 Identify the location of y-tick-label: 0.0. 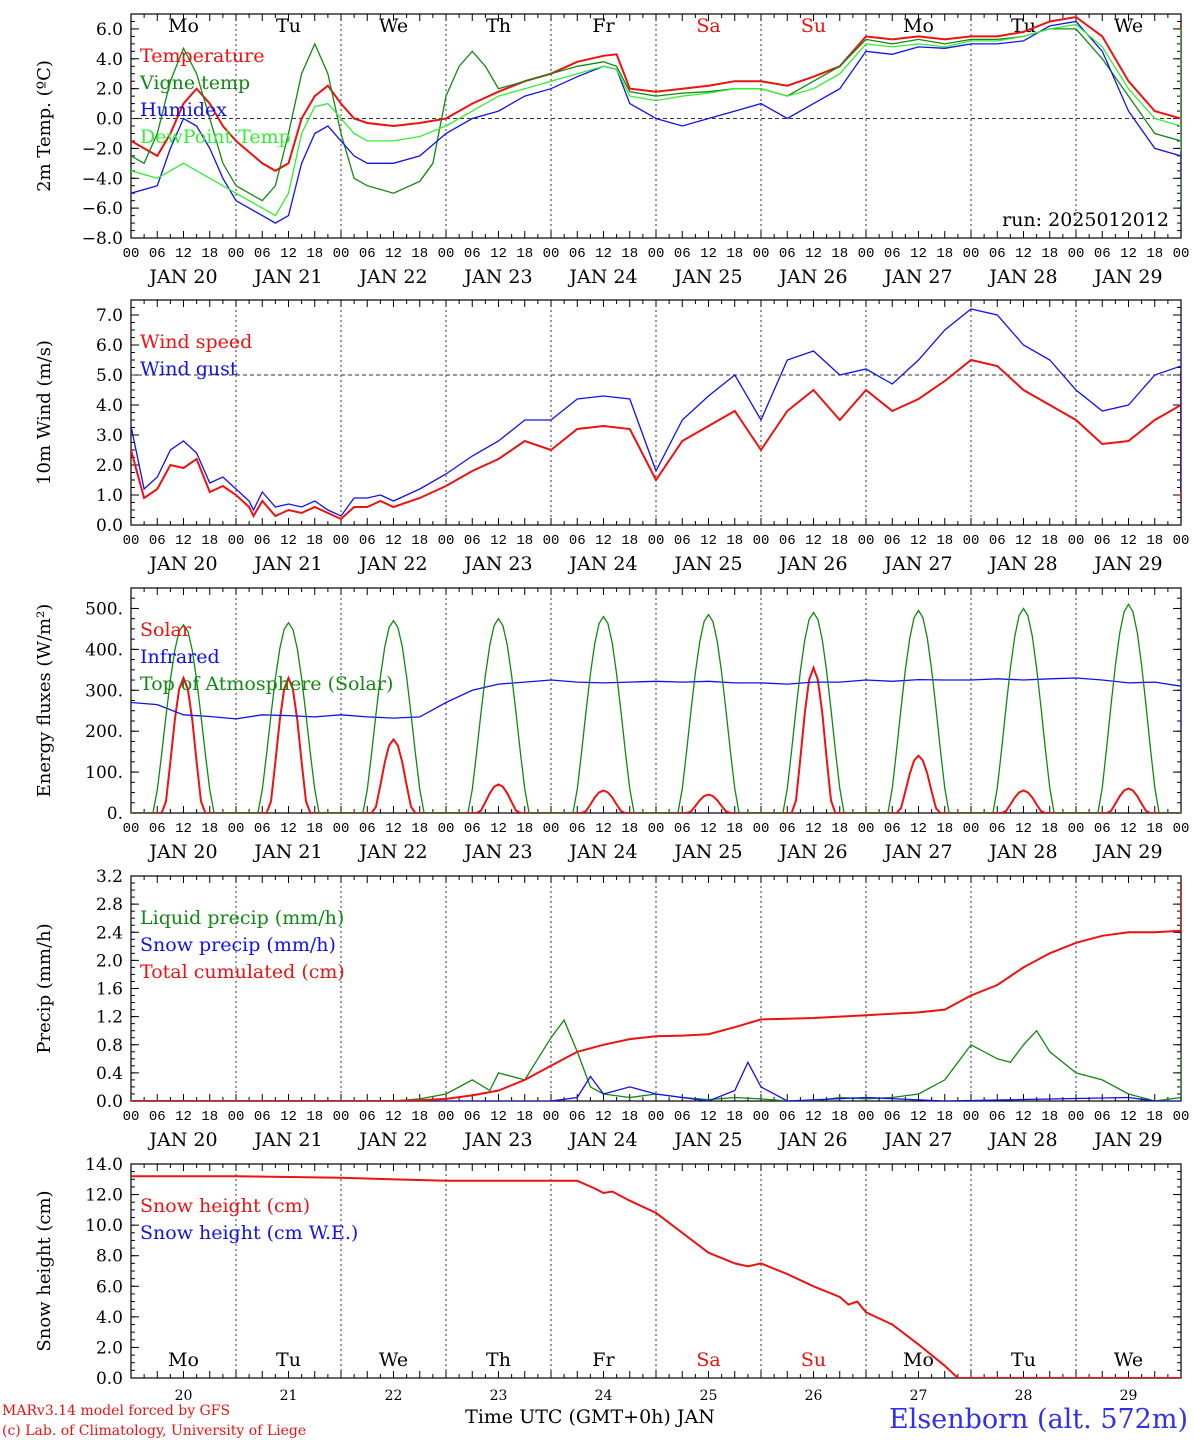
(109, 120).